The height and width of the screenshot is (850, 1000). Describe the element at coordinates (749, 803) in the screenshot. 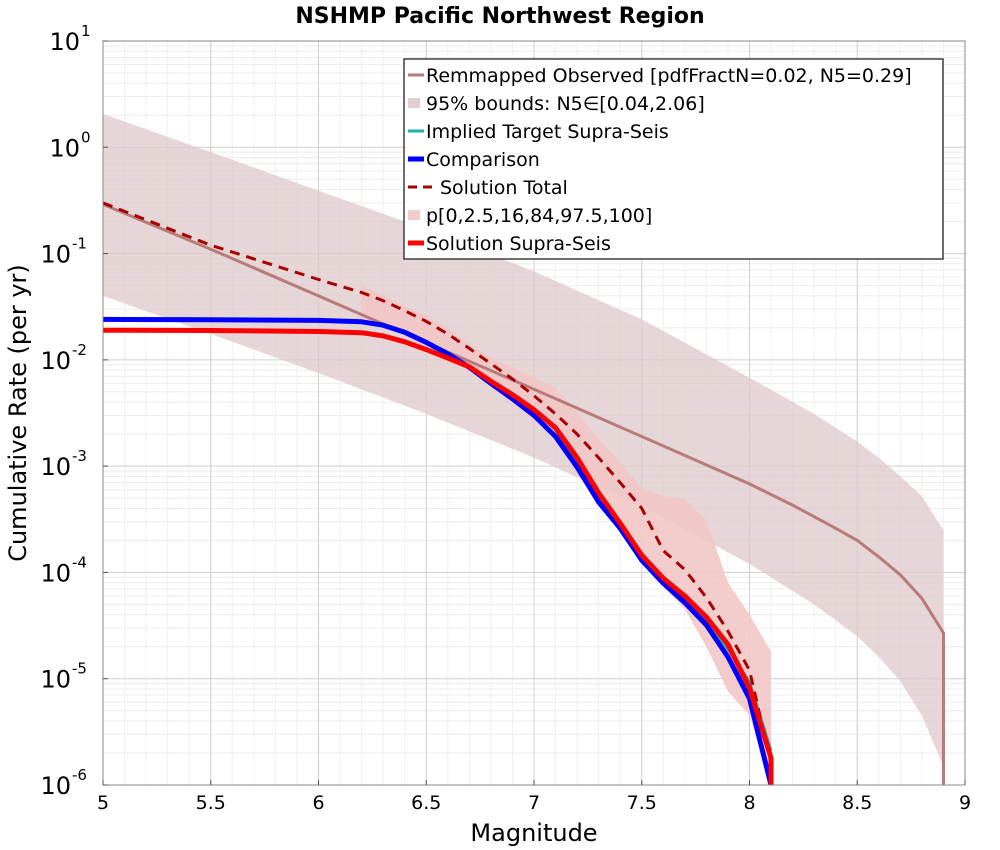

I see `x-tick-label: 8` at that location.